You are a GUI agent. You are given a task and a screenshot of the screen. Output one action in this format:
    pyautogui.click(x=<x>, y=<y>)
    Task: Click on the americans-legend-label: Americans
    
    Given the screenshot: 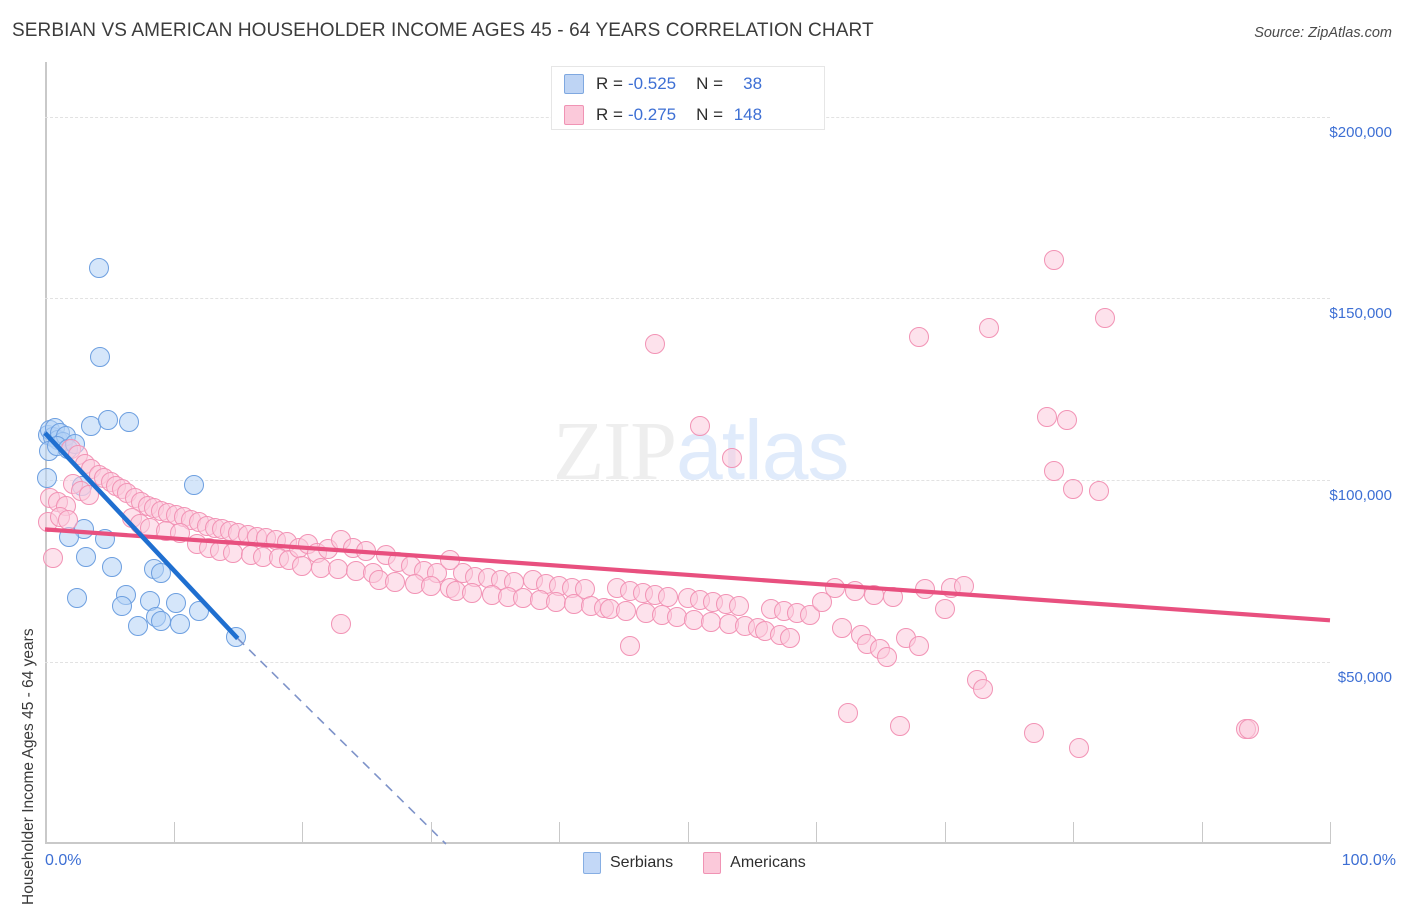 What is the action you would take?
    pyautogui.click(x=768, y=862)
    